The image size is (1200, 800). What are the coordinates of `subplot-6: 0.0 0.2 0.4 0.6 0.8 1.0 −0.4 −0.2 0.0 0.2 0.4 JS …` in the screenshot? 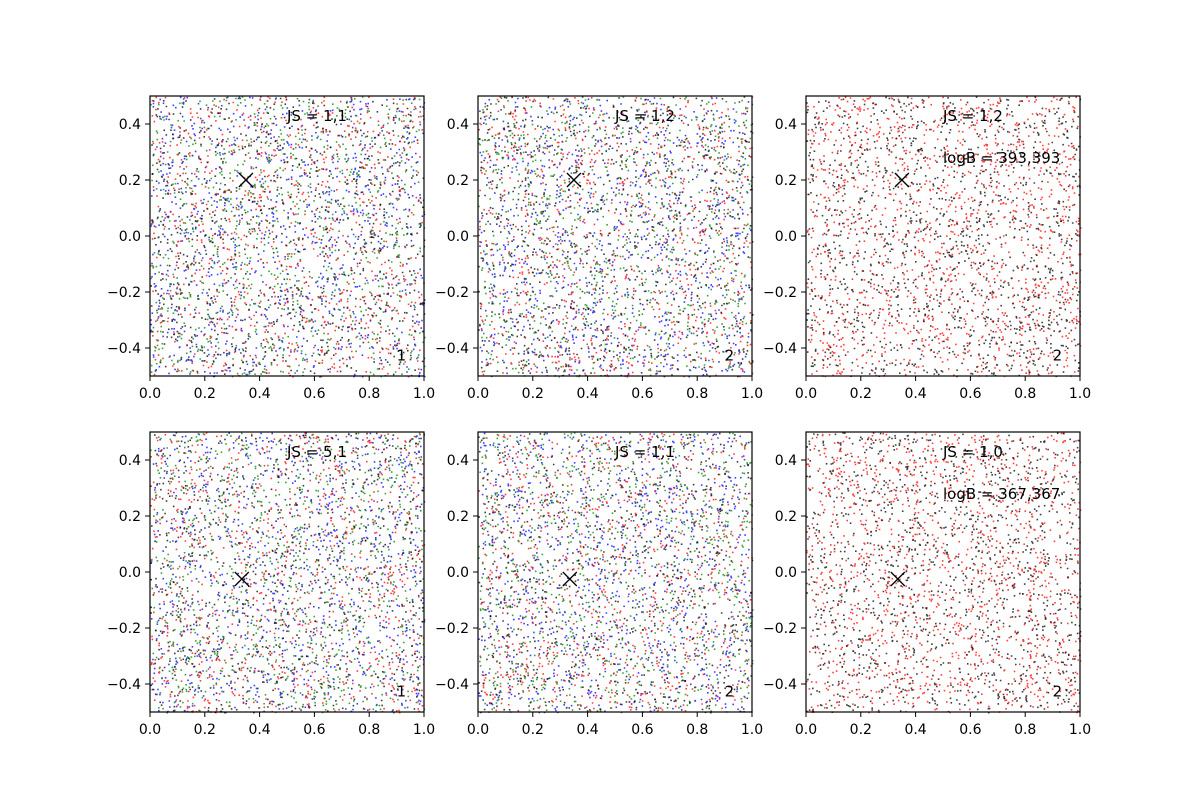 It's located at (927, 584).